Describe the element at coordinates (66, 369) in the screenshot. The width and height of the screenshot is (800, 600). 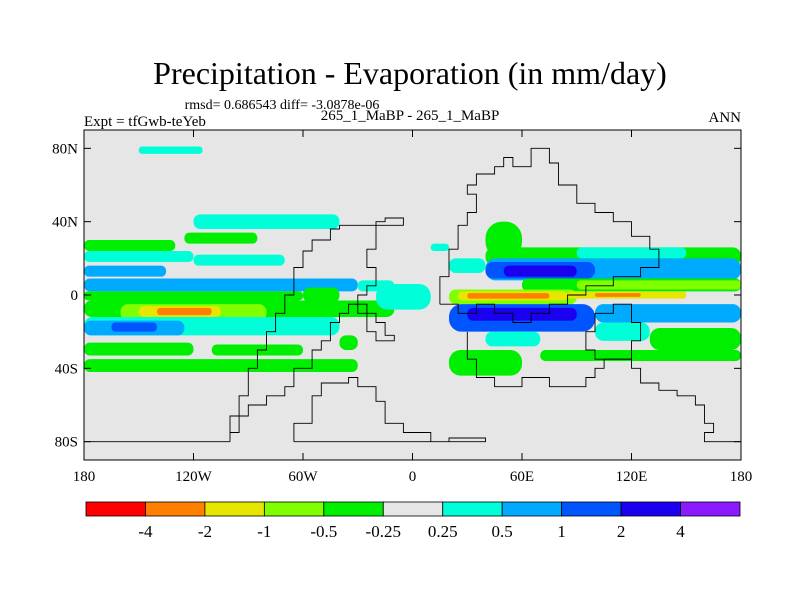
I see `y-tick-label-3: 40S` at that location.